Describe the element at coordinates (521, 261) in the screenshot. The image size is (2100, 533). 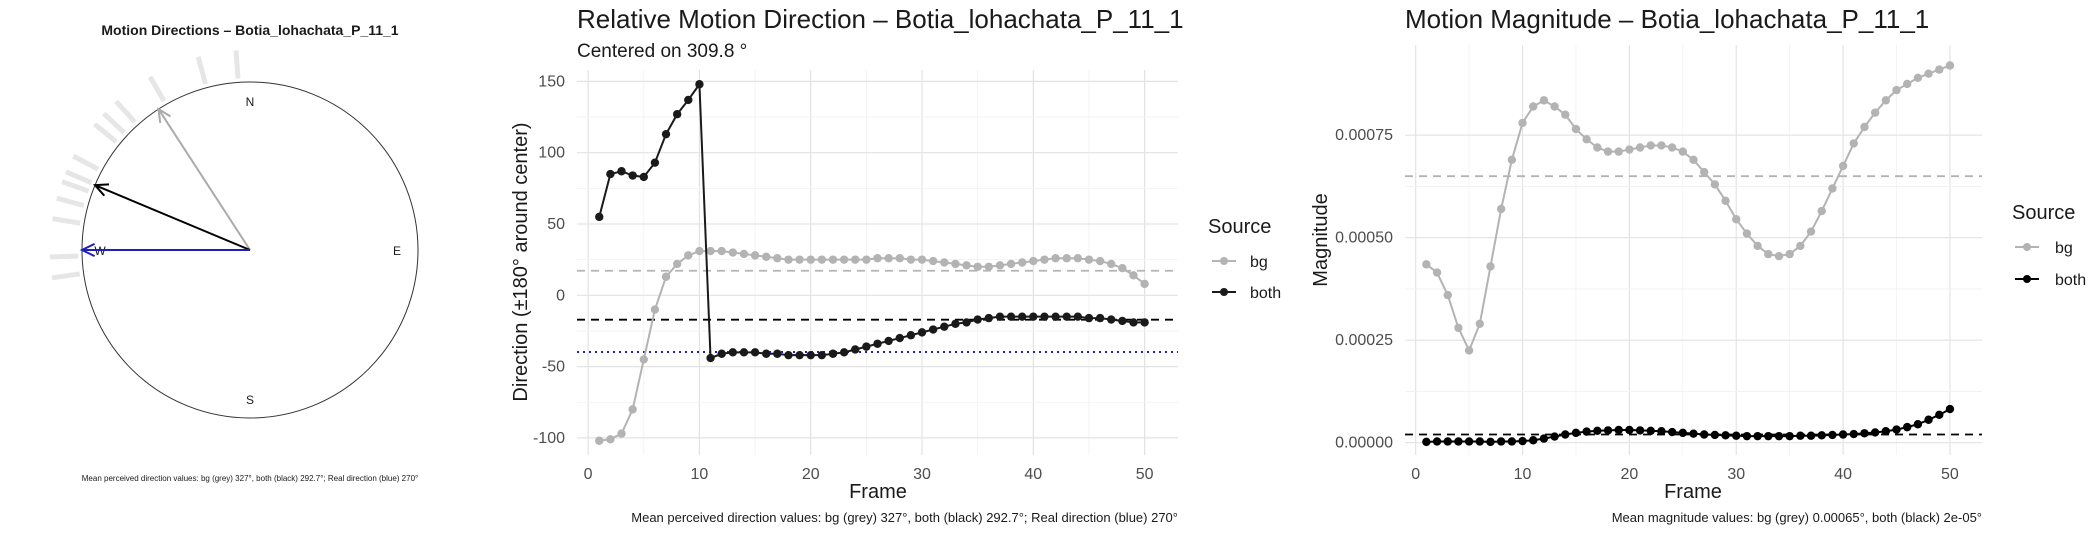
I see `direction-y-axis-title: Direction (±180° around center)` at that location.